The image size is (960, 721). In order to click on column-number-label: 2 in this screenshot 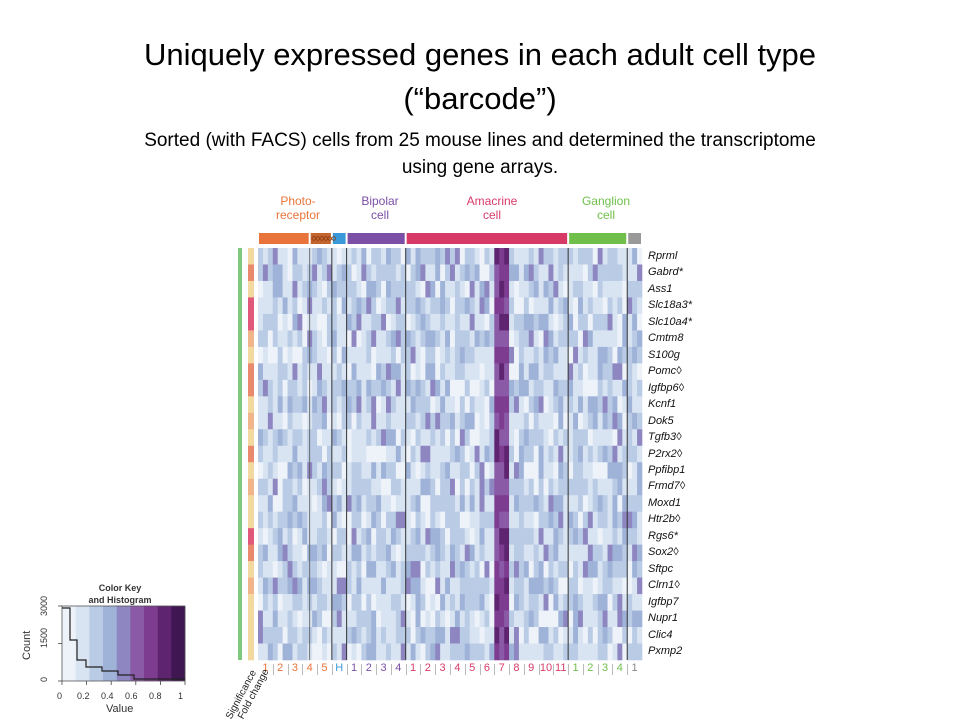, I will do `click(590, 668)`.